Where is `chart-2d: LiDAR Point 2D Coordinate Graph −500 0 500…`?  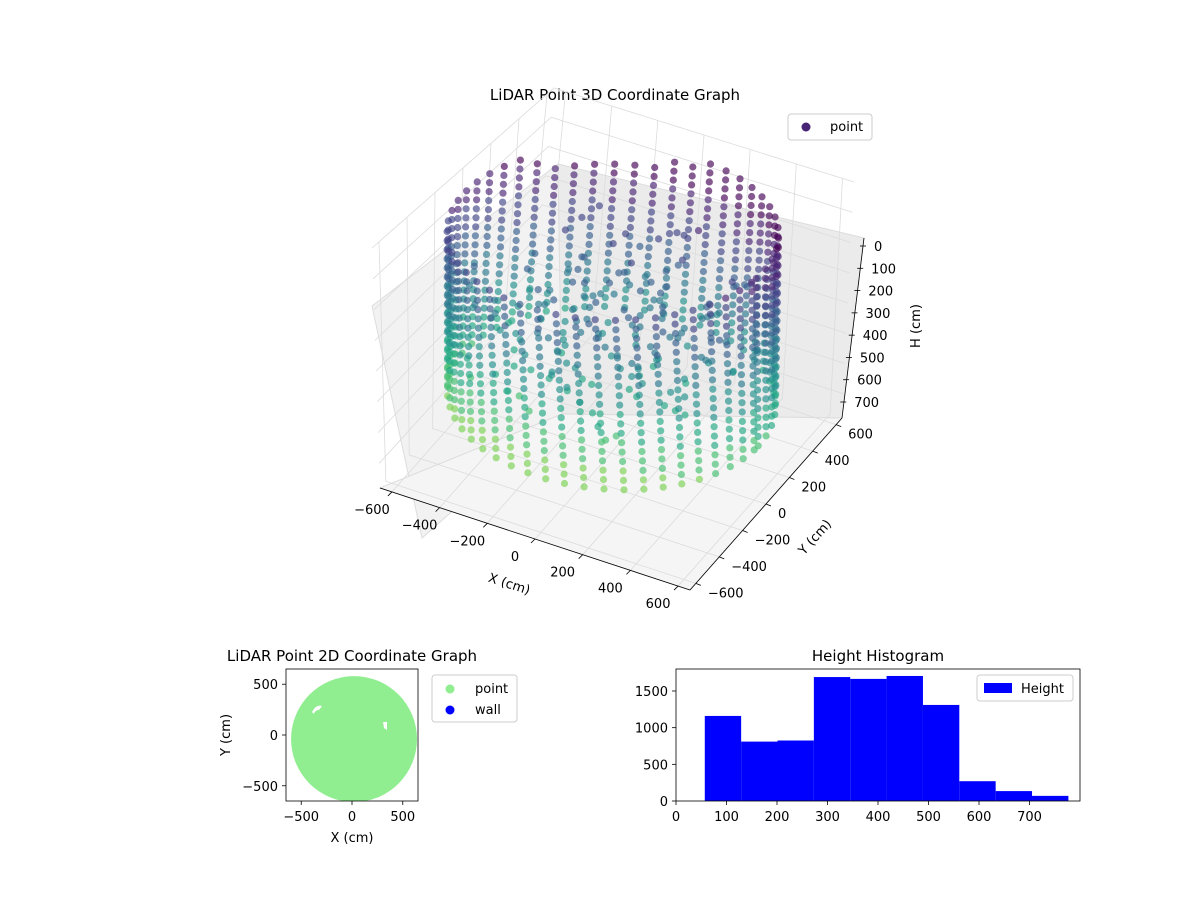
chart-2d: LiDAR Point 2D Coordinate Graph −500 0 500… is located at coordinates (368, 746).